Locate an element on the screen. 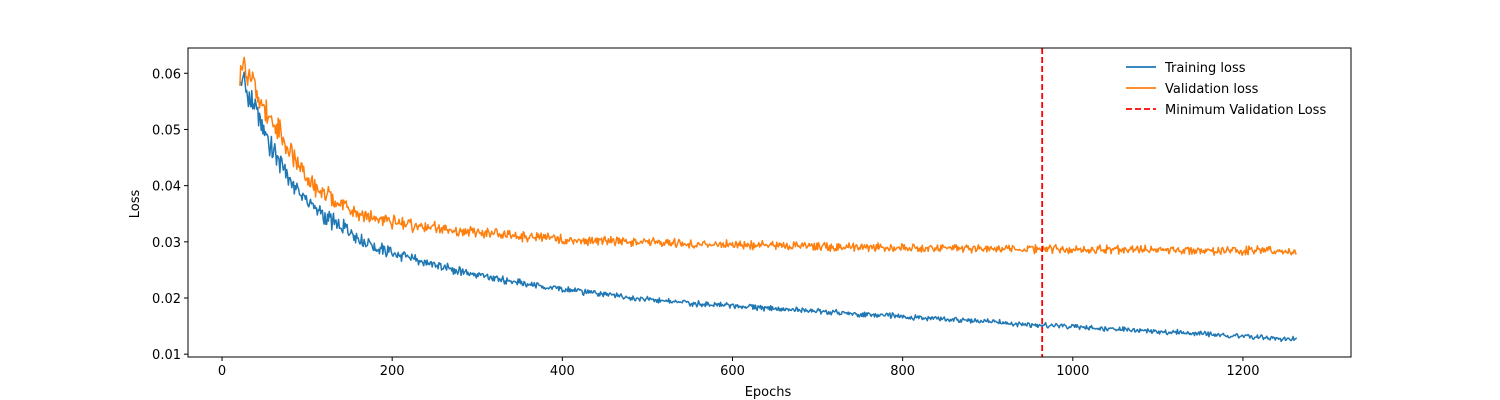 The image size is (1500, 400). x-tick-label: 400 is located at coordinates (562, 371).